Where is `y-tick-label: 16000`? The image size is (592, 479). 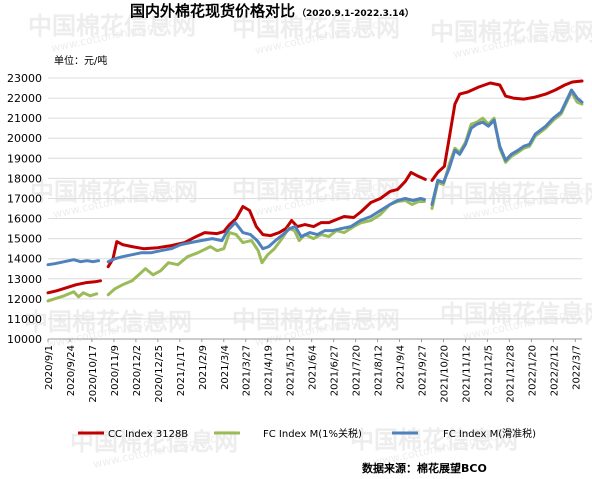 y-tick-label: 16000 is located at coordinates (24, 219).